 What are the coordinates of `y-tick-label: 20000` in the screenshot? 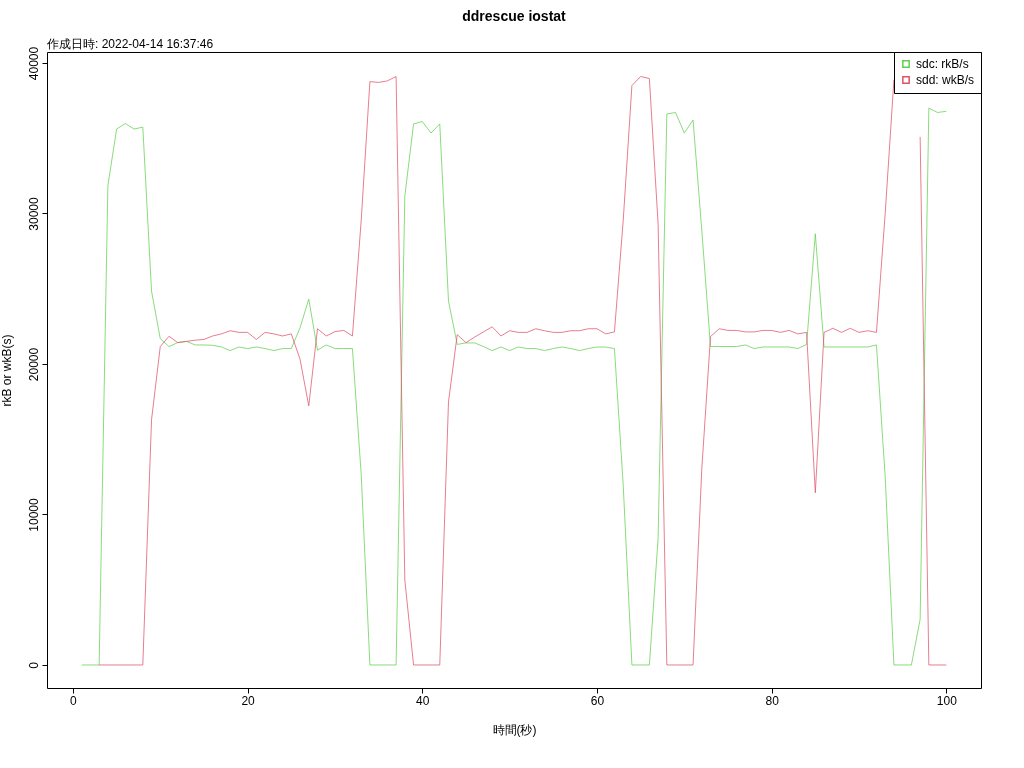 It's located at (33, 364).